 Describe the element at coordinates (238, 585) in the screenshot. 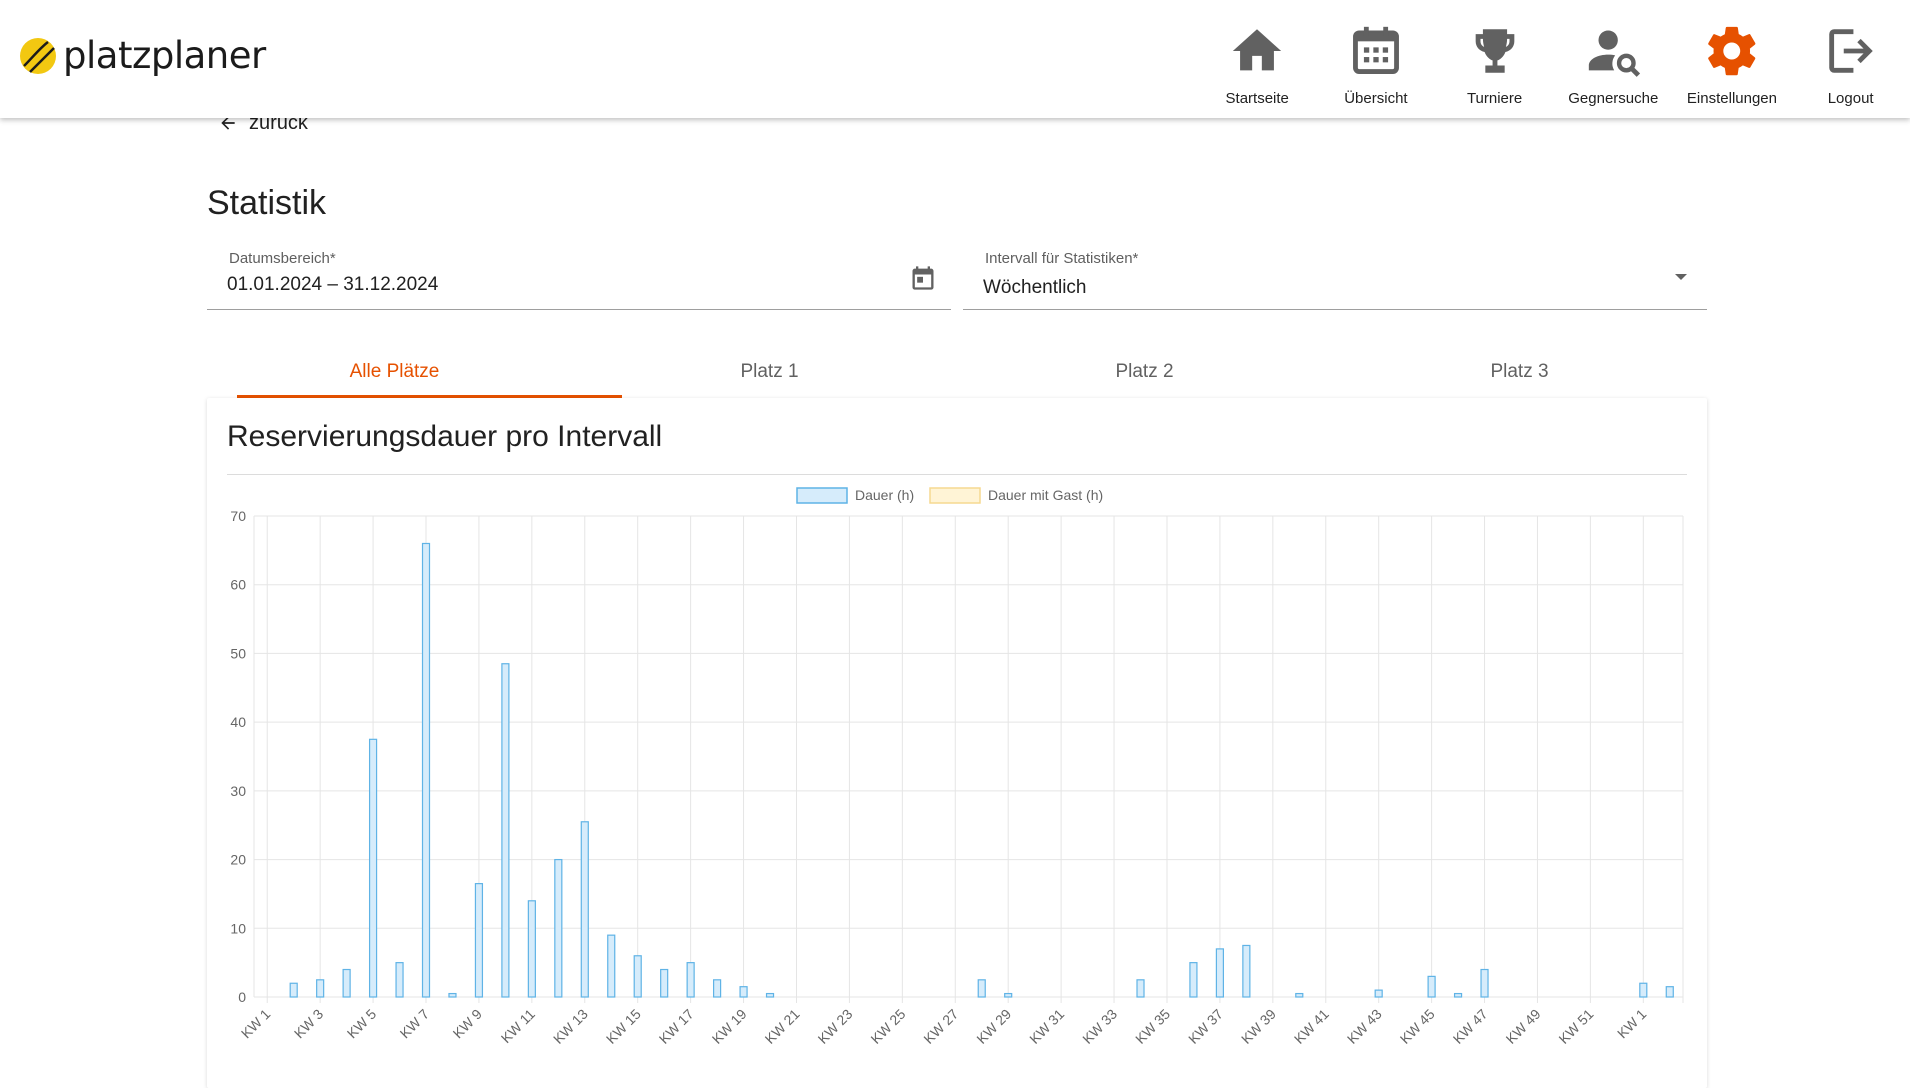

I see `y-tick-label: 60` at that location.